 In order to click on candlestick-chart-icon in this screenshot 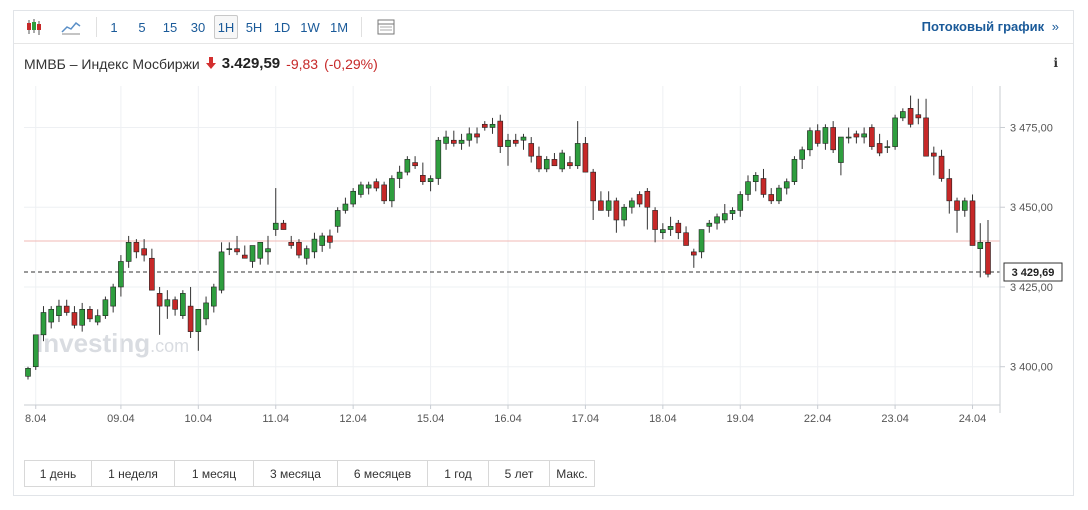, I will do `click(34, 27)`.